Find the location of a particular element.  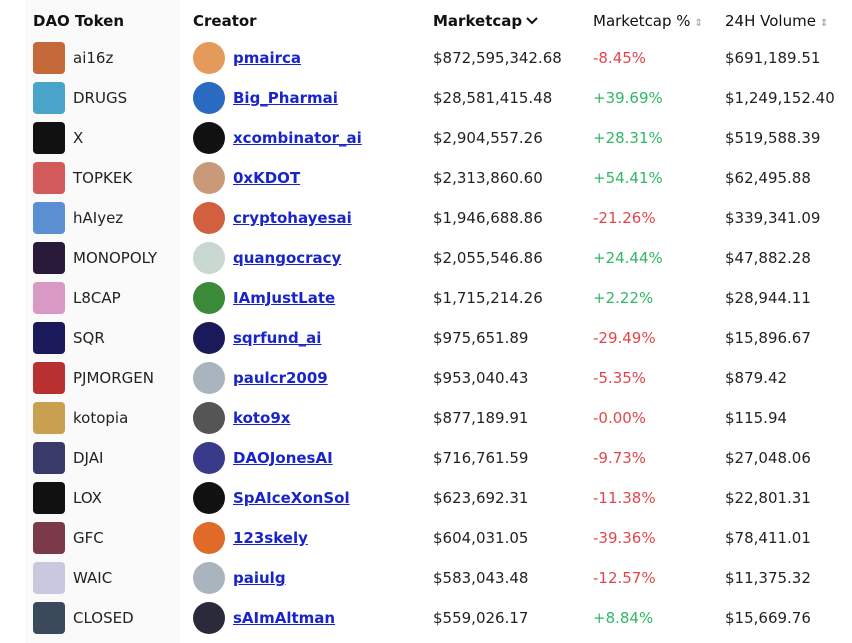

header-text: Marketcap % is located at coordinates (642, 21).